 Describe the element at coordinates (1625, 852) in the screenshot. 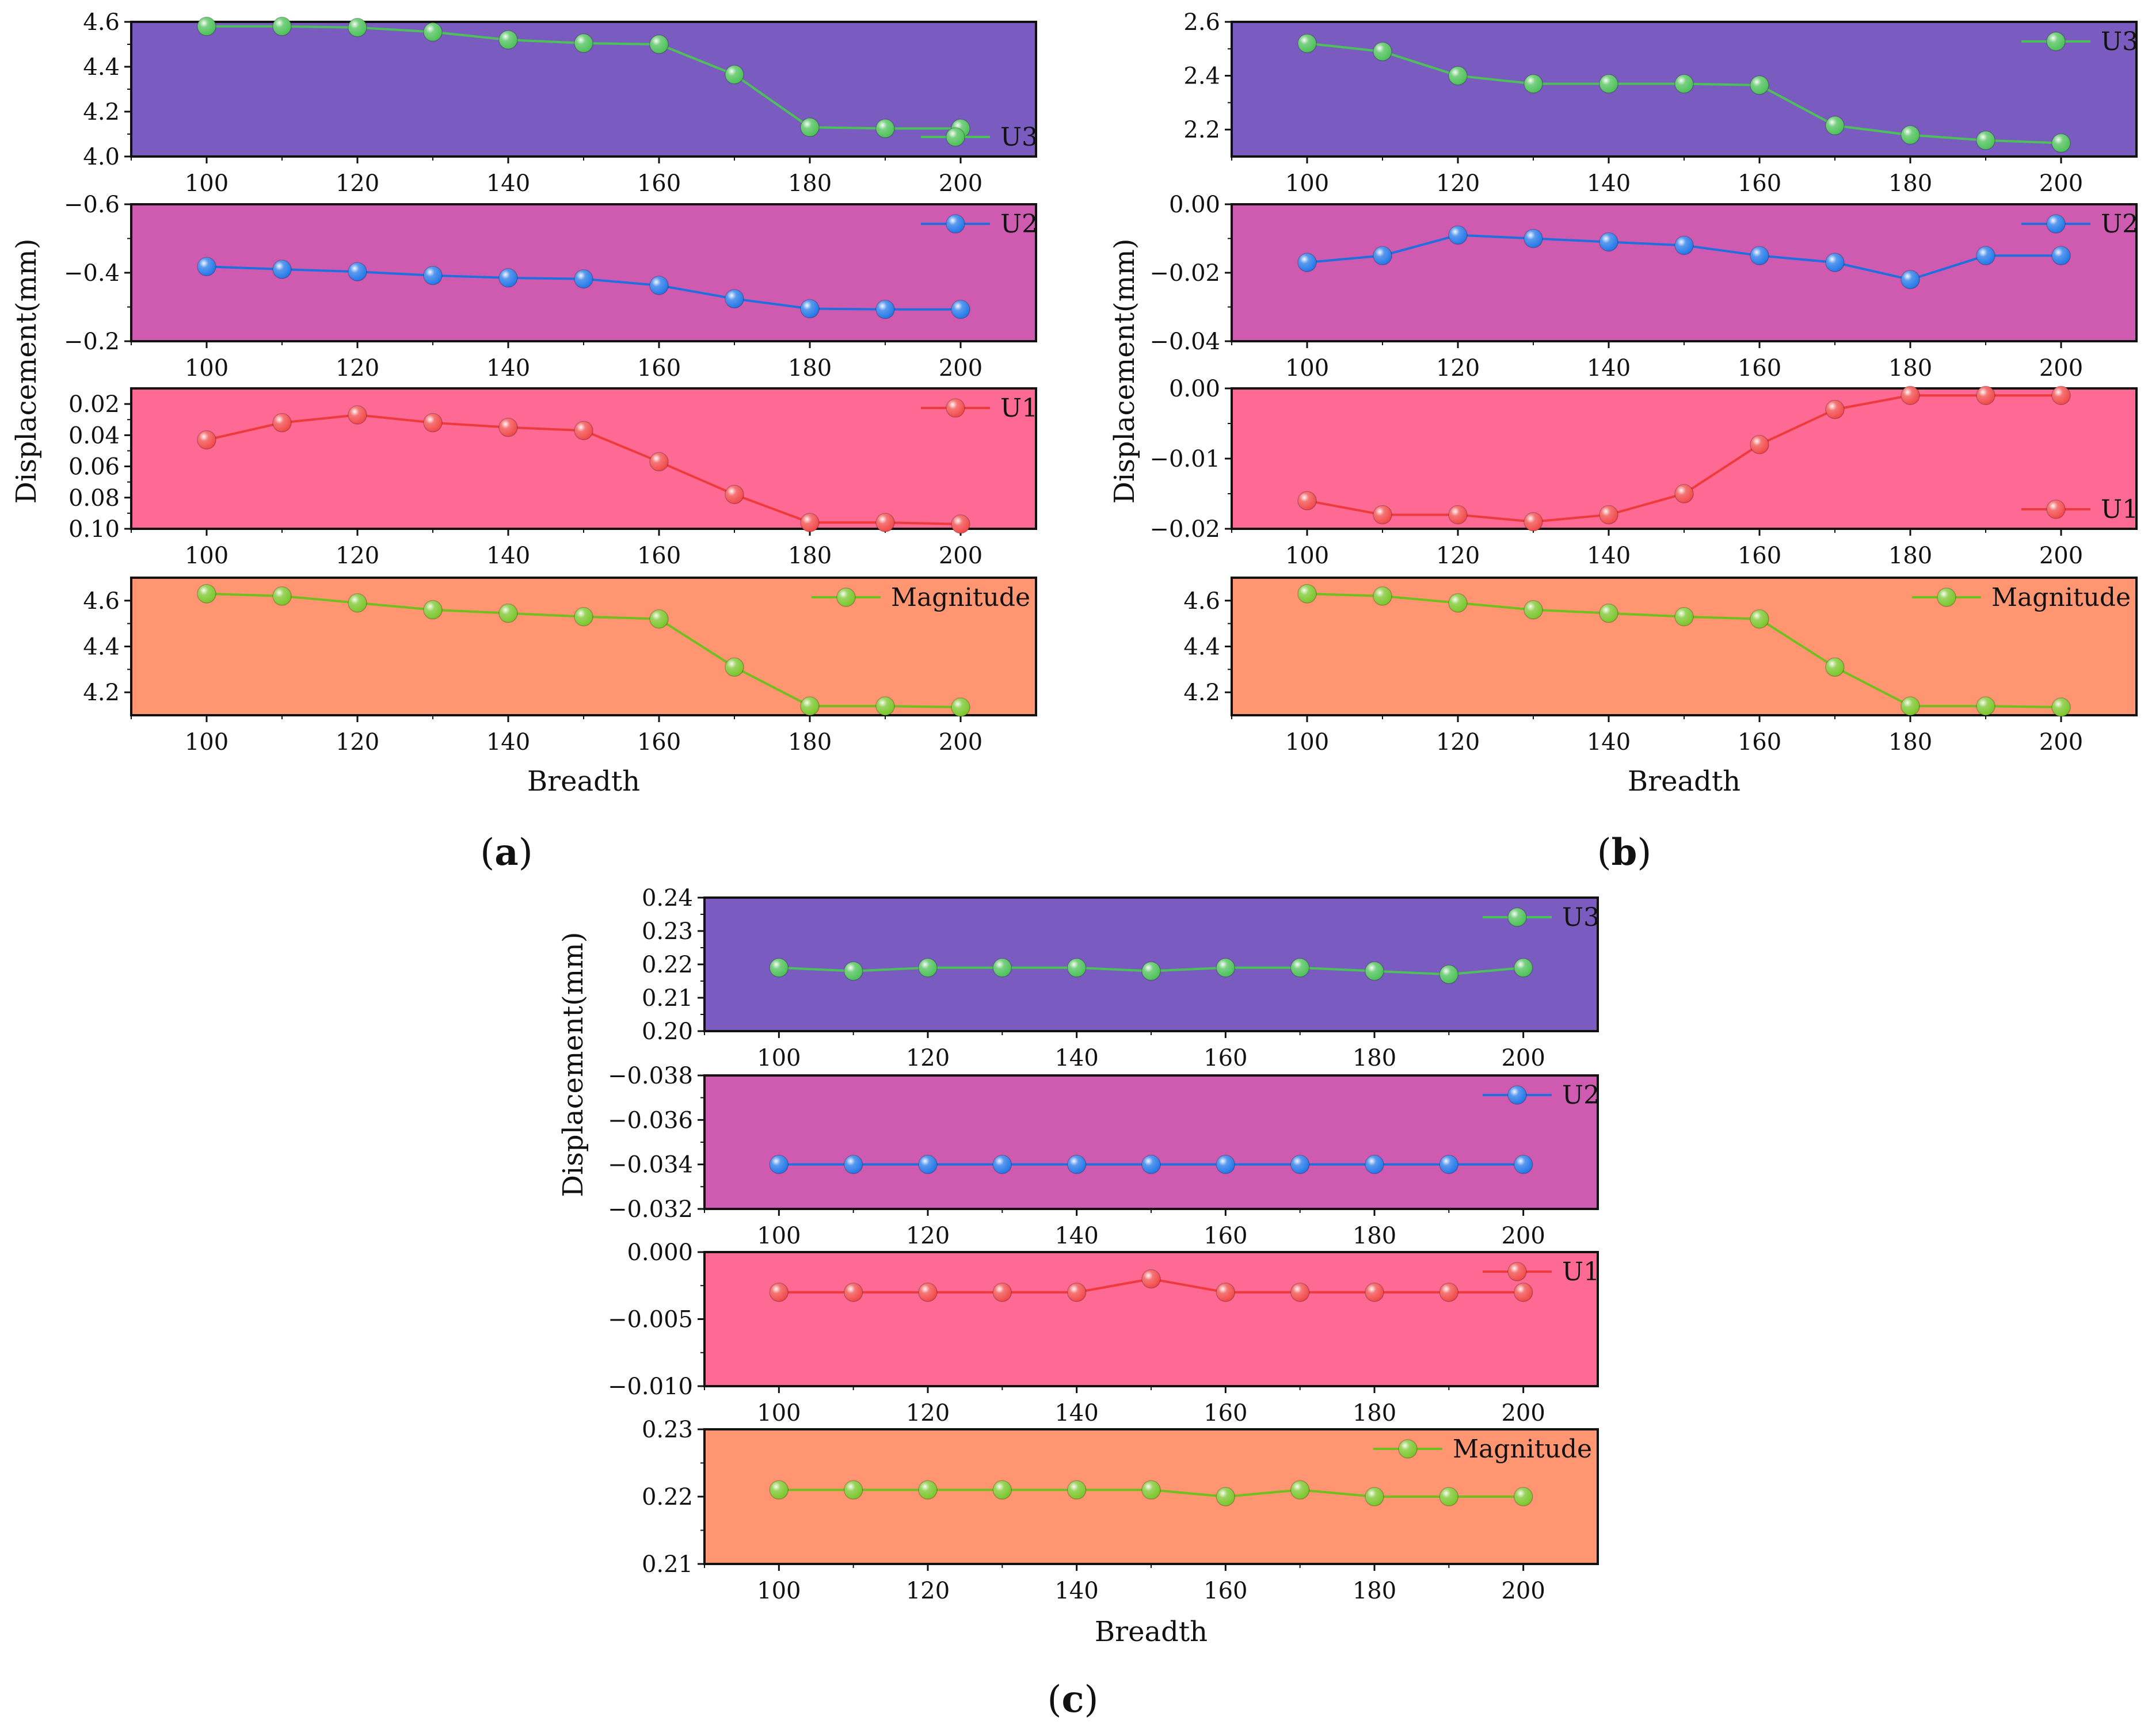

I see `panel-caption-letter: b` at that location.